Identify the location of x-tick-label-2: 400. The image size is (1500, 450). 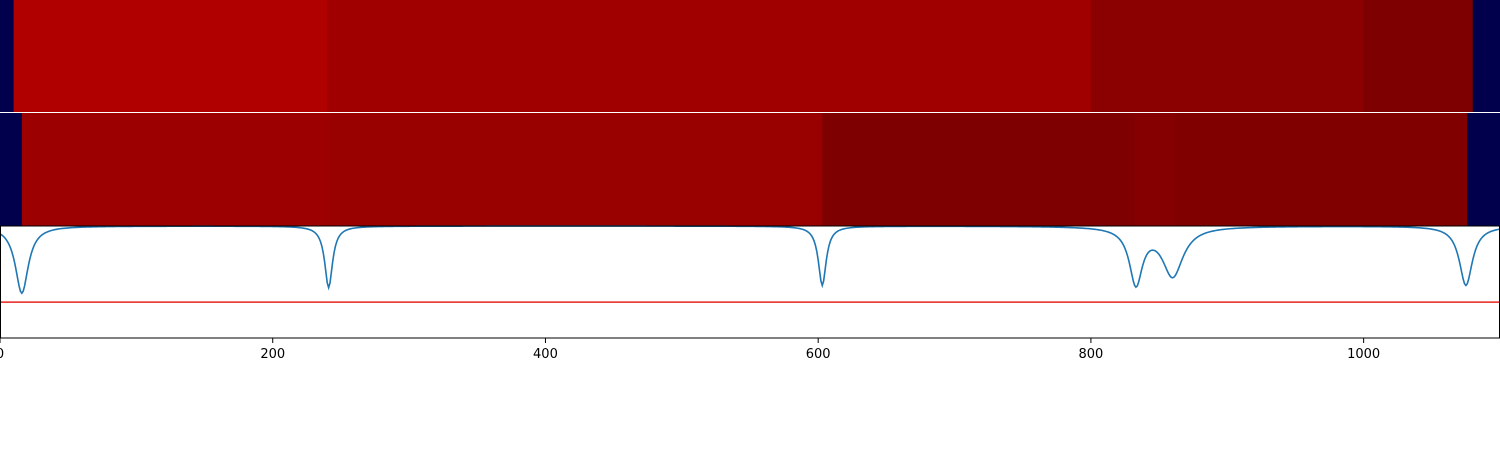
(545, 354).